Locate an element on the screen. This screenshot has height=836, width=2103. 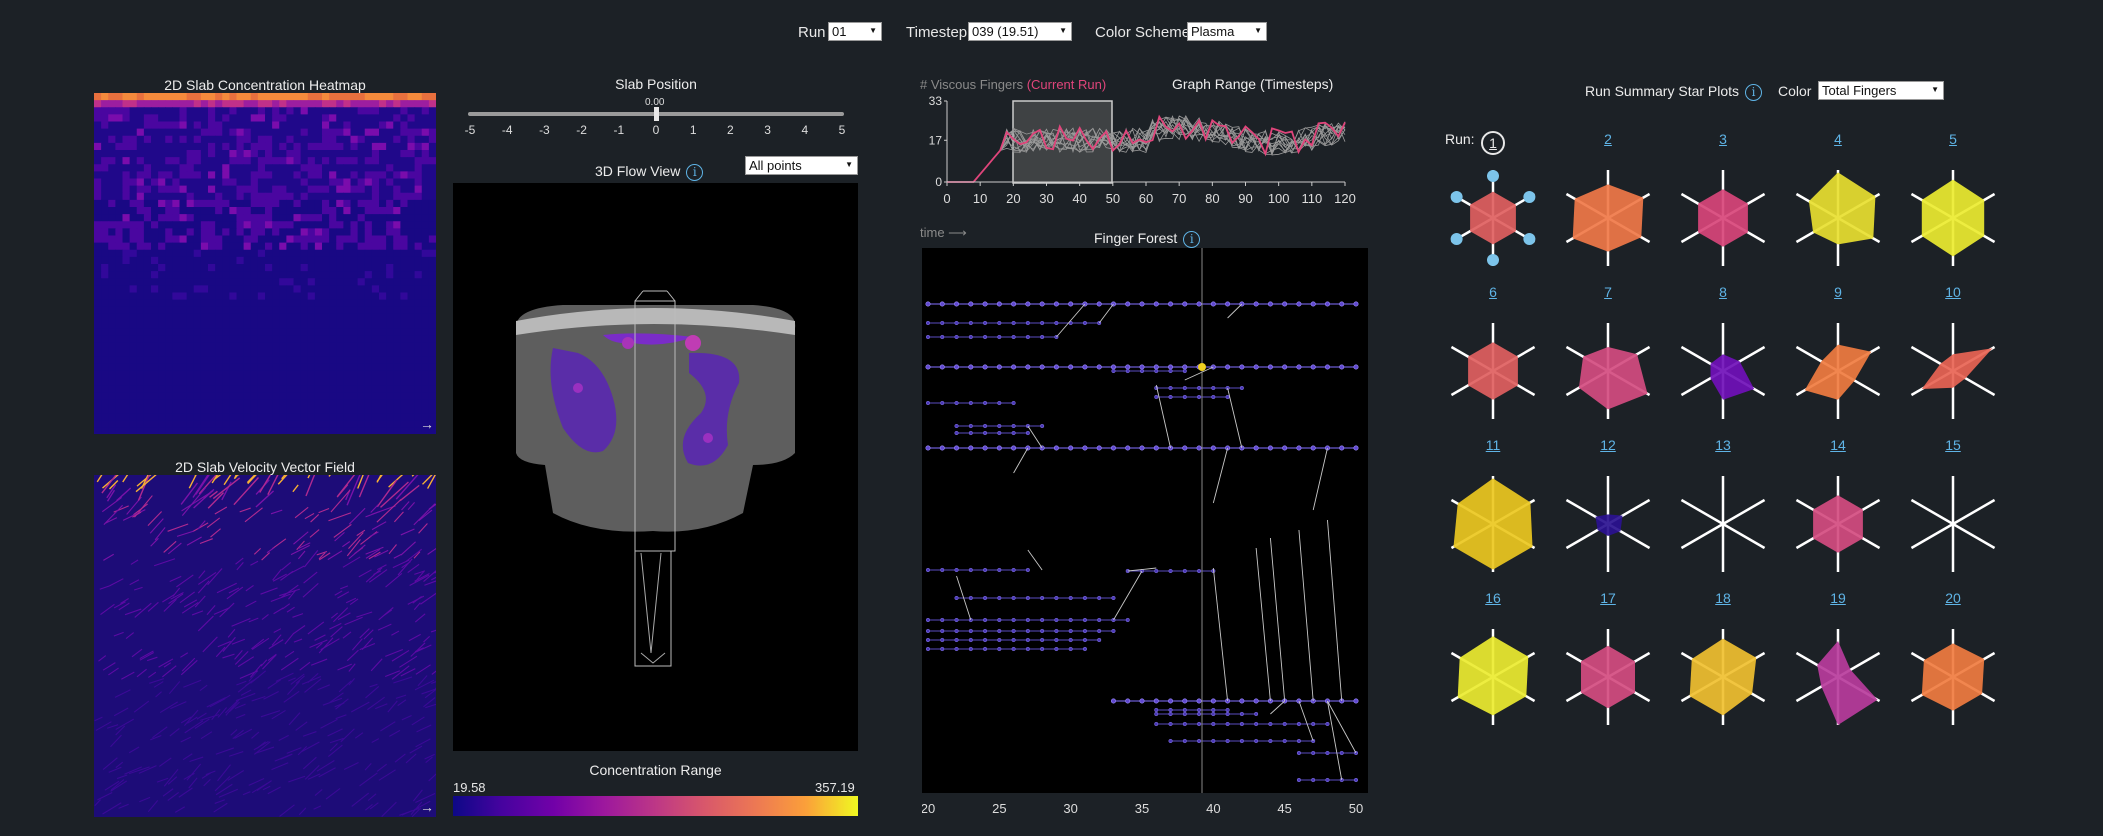
run-link-9: 9 is located at coordinates (1838, 292).